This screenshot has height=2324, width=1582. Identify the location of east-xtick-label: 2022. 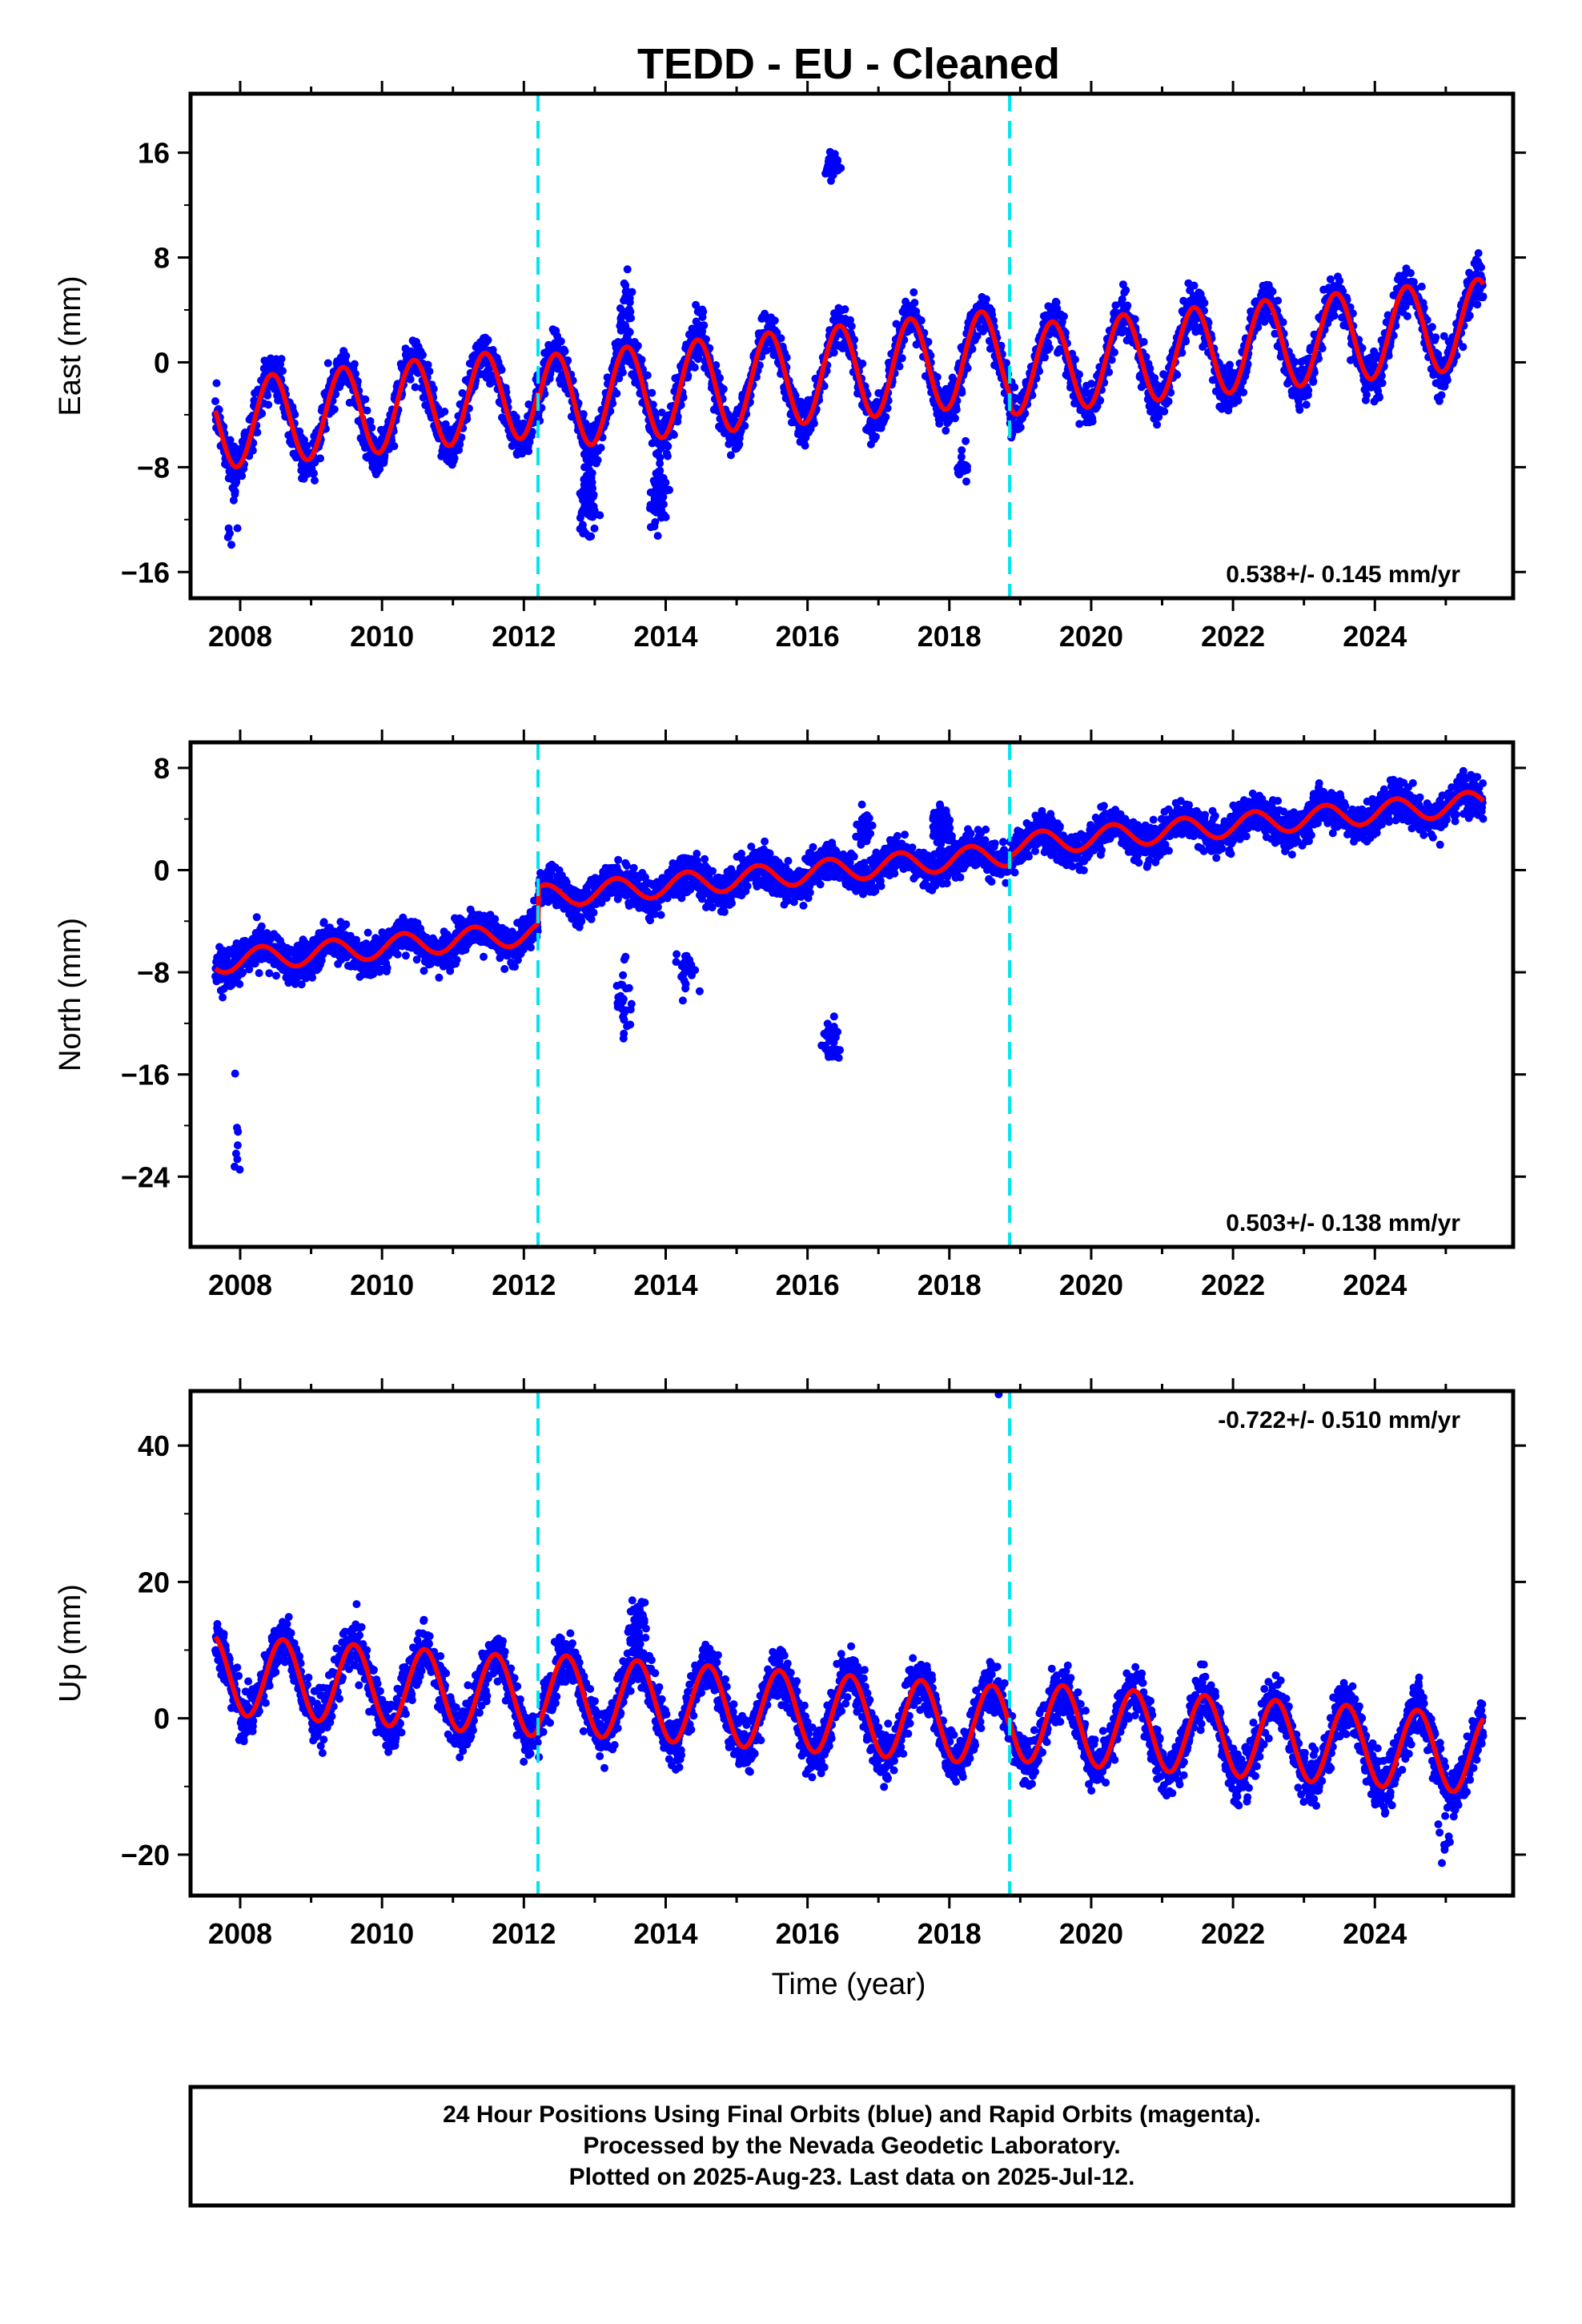
(1233, 636).